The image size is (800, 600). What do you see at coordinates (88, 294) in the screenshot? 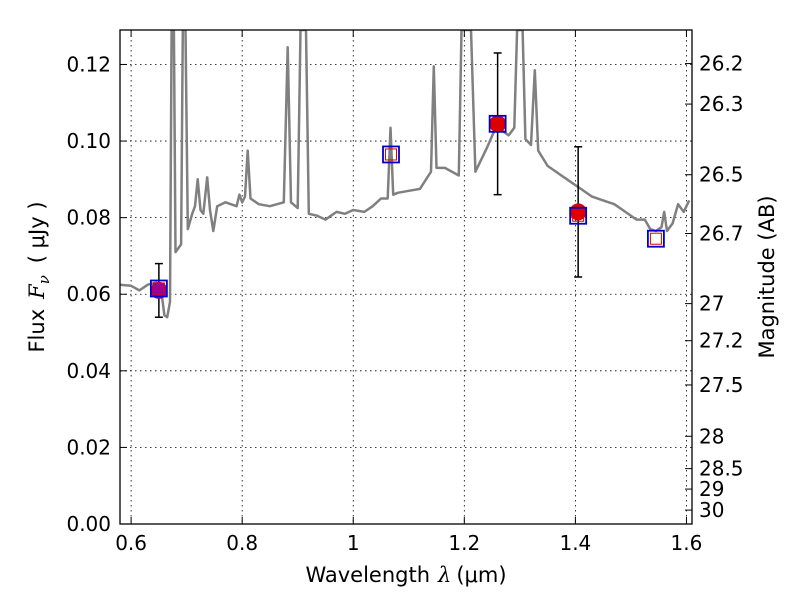
I see `y-tick-label: 0.06` at bounding box center [88, 294].